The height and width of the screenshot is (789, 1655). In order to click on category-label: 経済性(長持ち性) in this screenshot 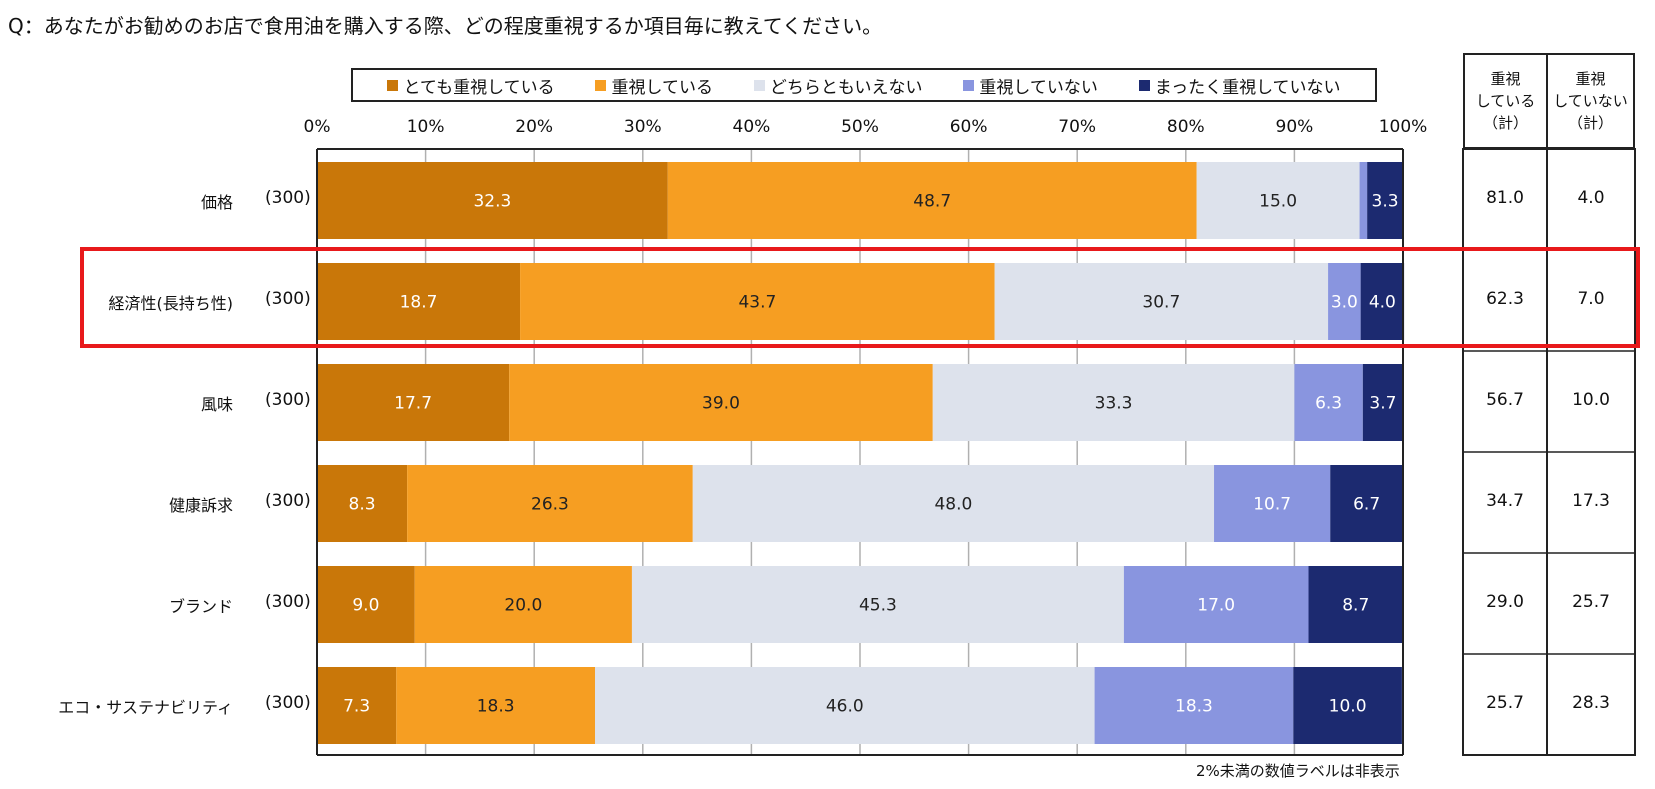, I will do `click(171, 303)`.